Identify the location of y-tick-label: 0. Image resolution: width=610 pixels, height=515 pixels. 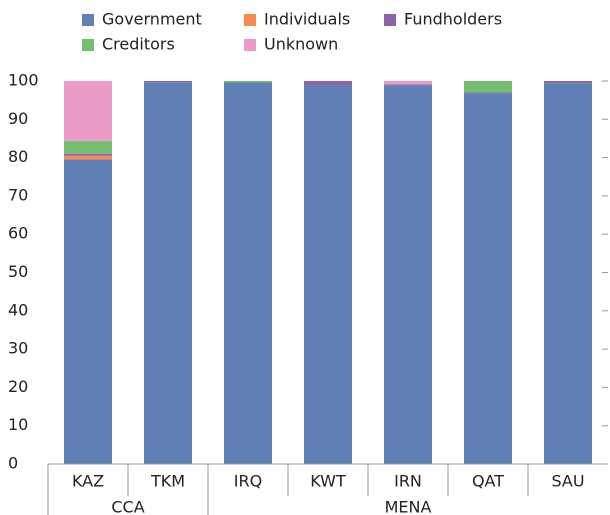
(13, 463).